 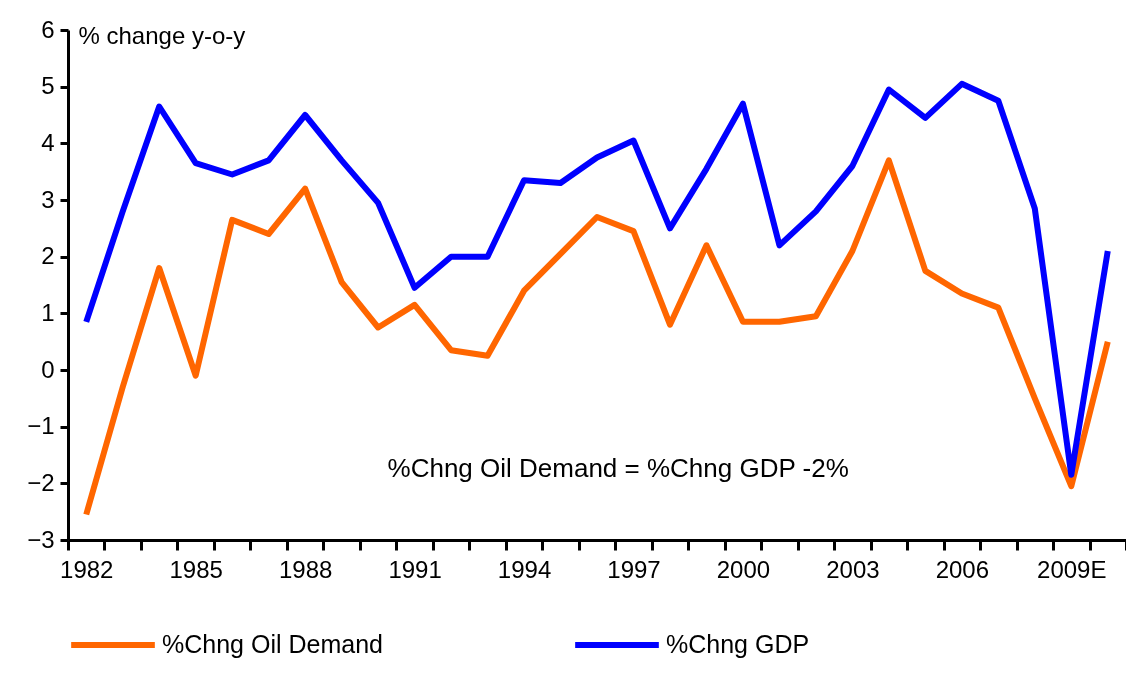 I want to click on x-tick-label: 1988, so click(x=305, y=569).